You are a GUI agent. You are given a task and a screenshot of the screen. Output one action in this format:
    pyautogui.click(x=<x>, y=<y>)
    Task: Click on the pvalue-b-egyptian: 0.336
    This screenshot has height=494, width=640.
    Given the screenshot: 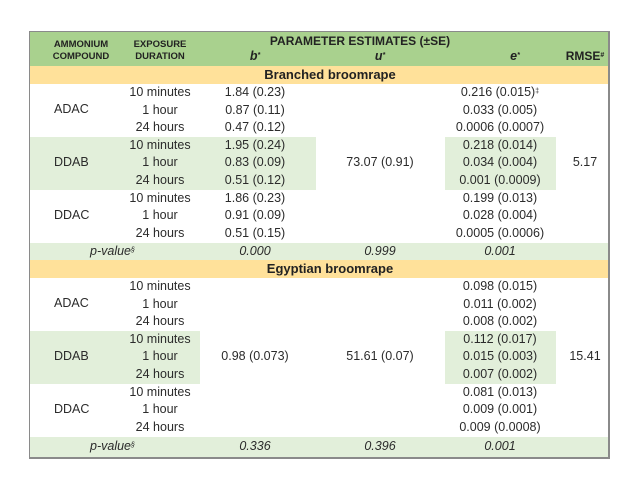 What is the action you would take?
    pyautogui.click(x=255, y=446)
    